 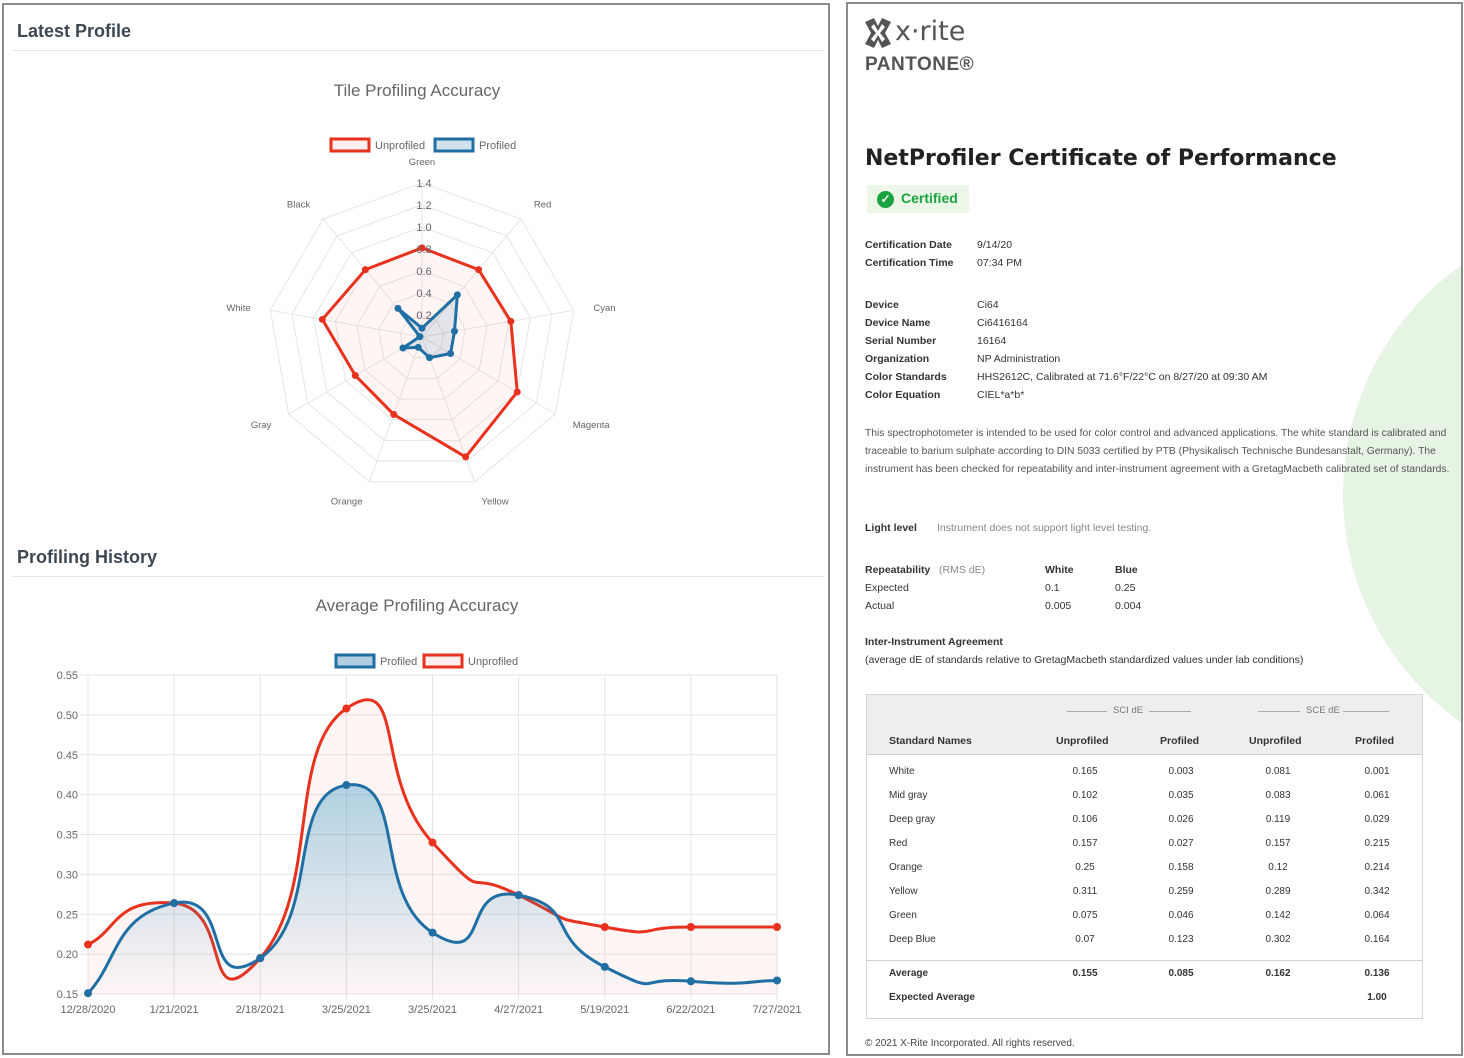 I want to click on line-chart-title: Average Profiling Accuracy, so click(x=417, y=605).